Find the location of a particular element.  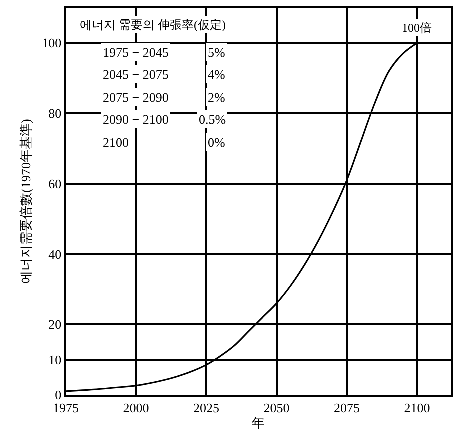

annotation: 100倍 is located at coordinates (417, 28).